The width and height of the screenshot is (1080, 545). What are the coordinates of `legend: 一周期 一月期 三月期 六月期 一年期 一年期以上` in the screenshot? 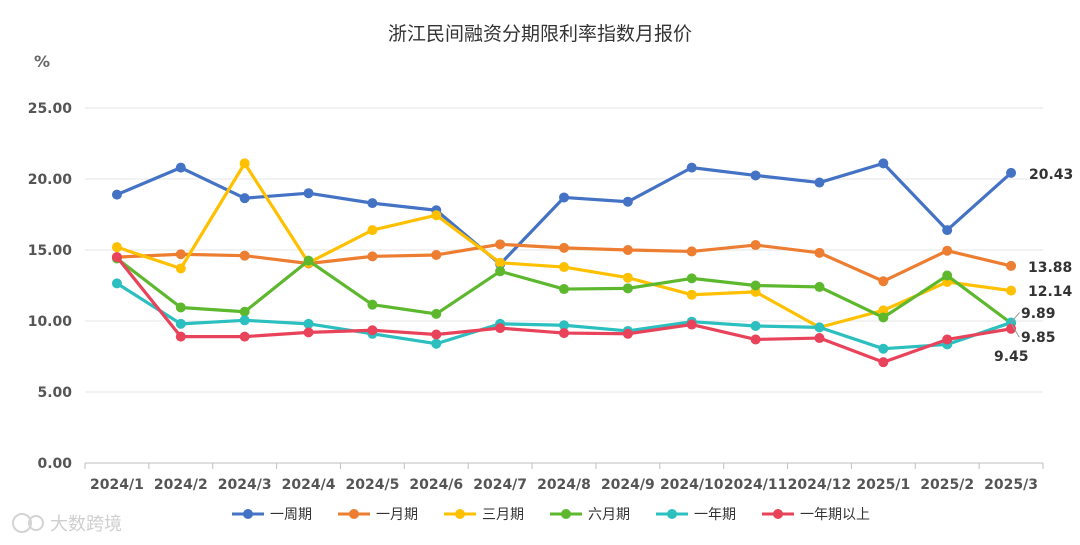 It's located at (551, 515).